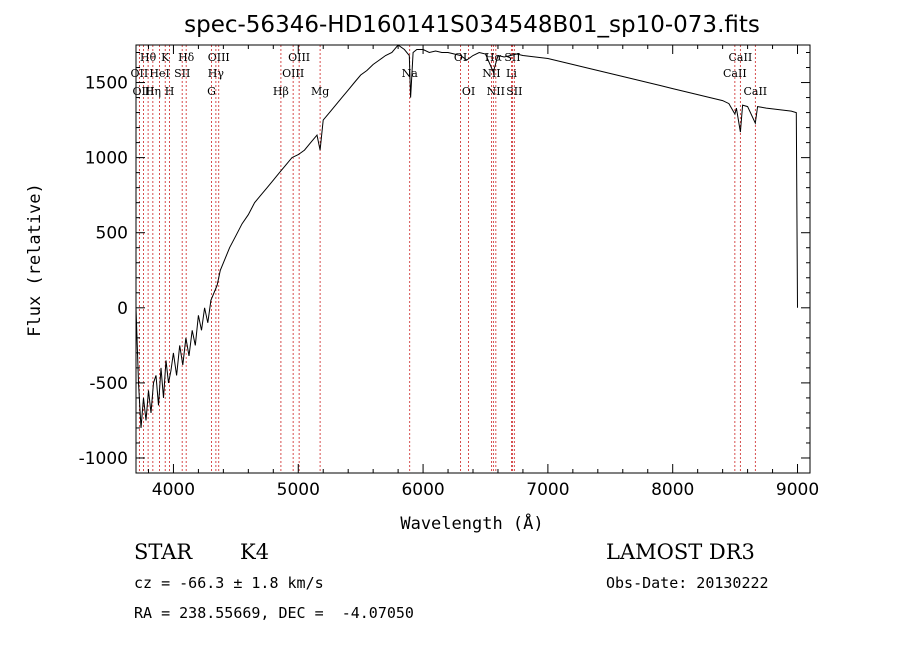 This screenshot has width=900, height=649. What do you see at coordinates (797, 490) in the screenshot?
I see `x-tick-label: 9000` at bounding box center [797, 490].